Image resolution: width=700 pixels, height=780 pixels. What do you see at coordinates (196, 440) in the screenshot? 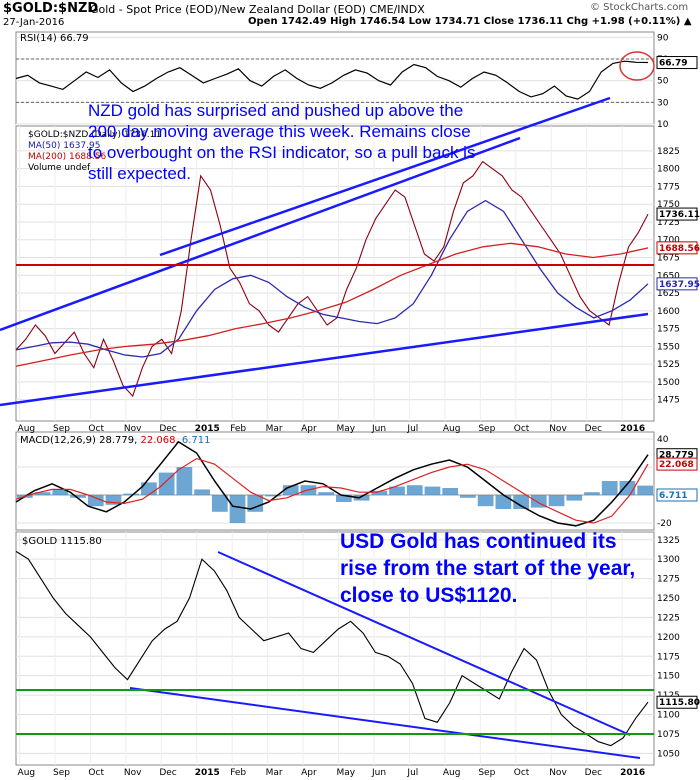
I see `histogram-value: 6.711` at bounding box center [196, 440].